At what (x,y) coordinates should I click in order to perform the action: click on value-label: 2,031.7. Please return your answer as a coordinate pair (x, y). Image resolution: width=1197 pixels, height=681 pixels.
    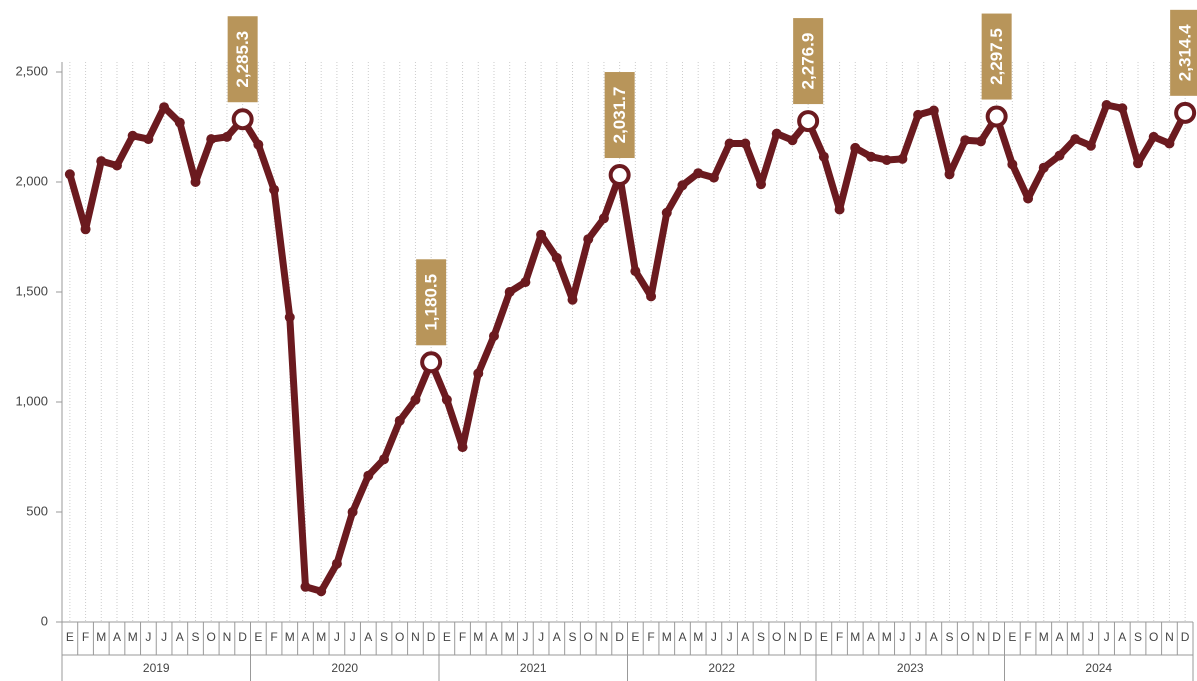
    Looking at the image, I should click on (619, 115).